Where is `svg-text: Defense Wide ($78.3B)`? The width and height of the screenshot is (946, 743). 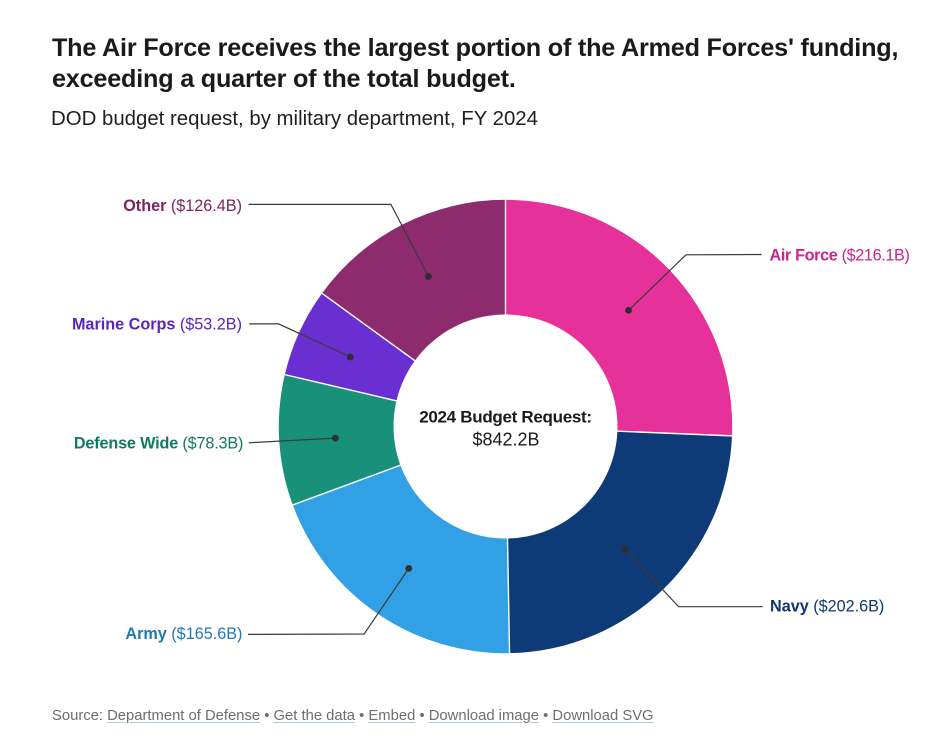 svg-text: Defense Wide ($78.3B) is located at coordinates (158, 444).